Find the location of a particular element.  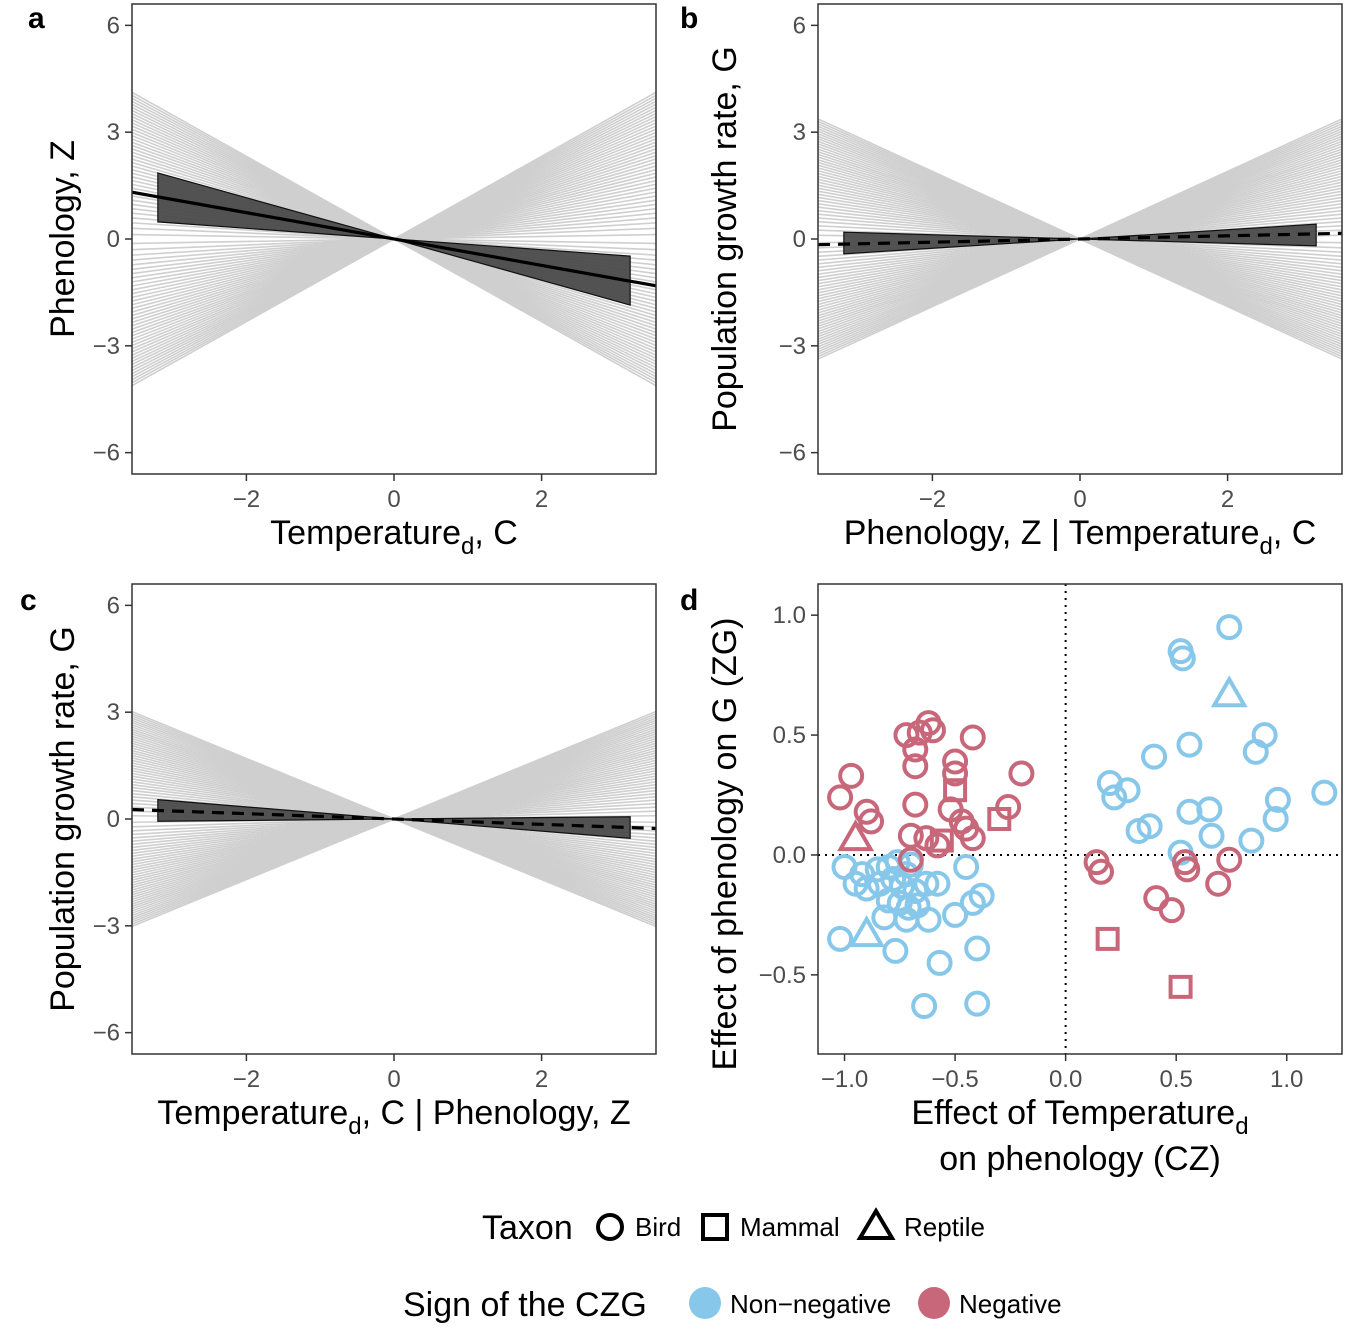

panel-d-xtick-label: −0.5 is located at coordinates (954, 1079).